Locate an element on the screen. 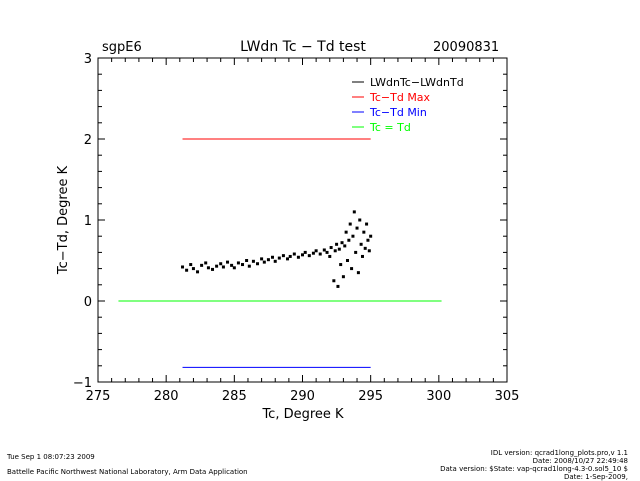  y-tick-label: −1 is located at coordinates (82, 383).